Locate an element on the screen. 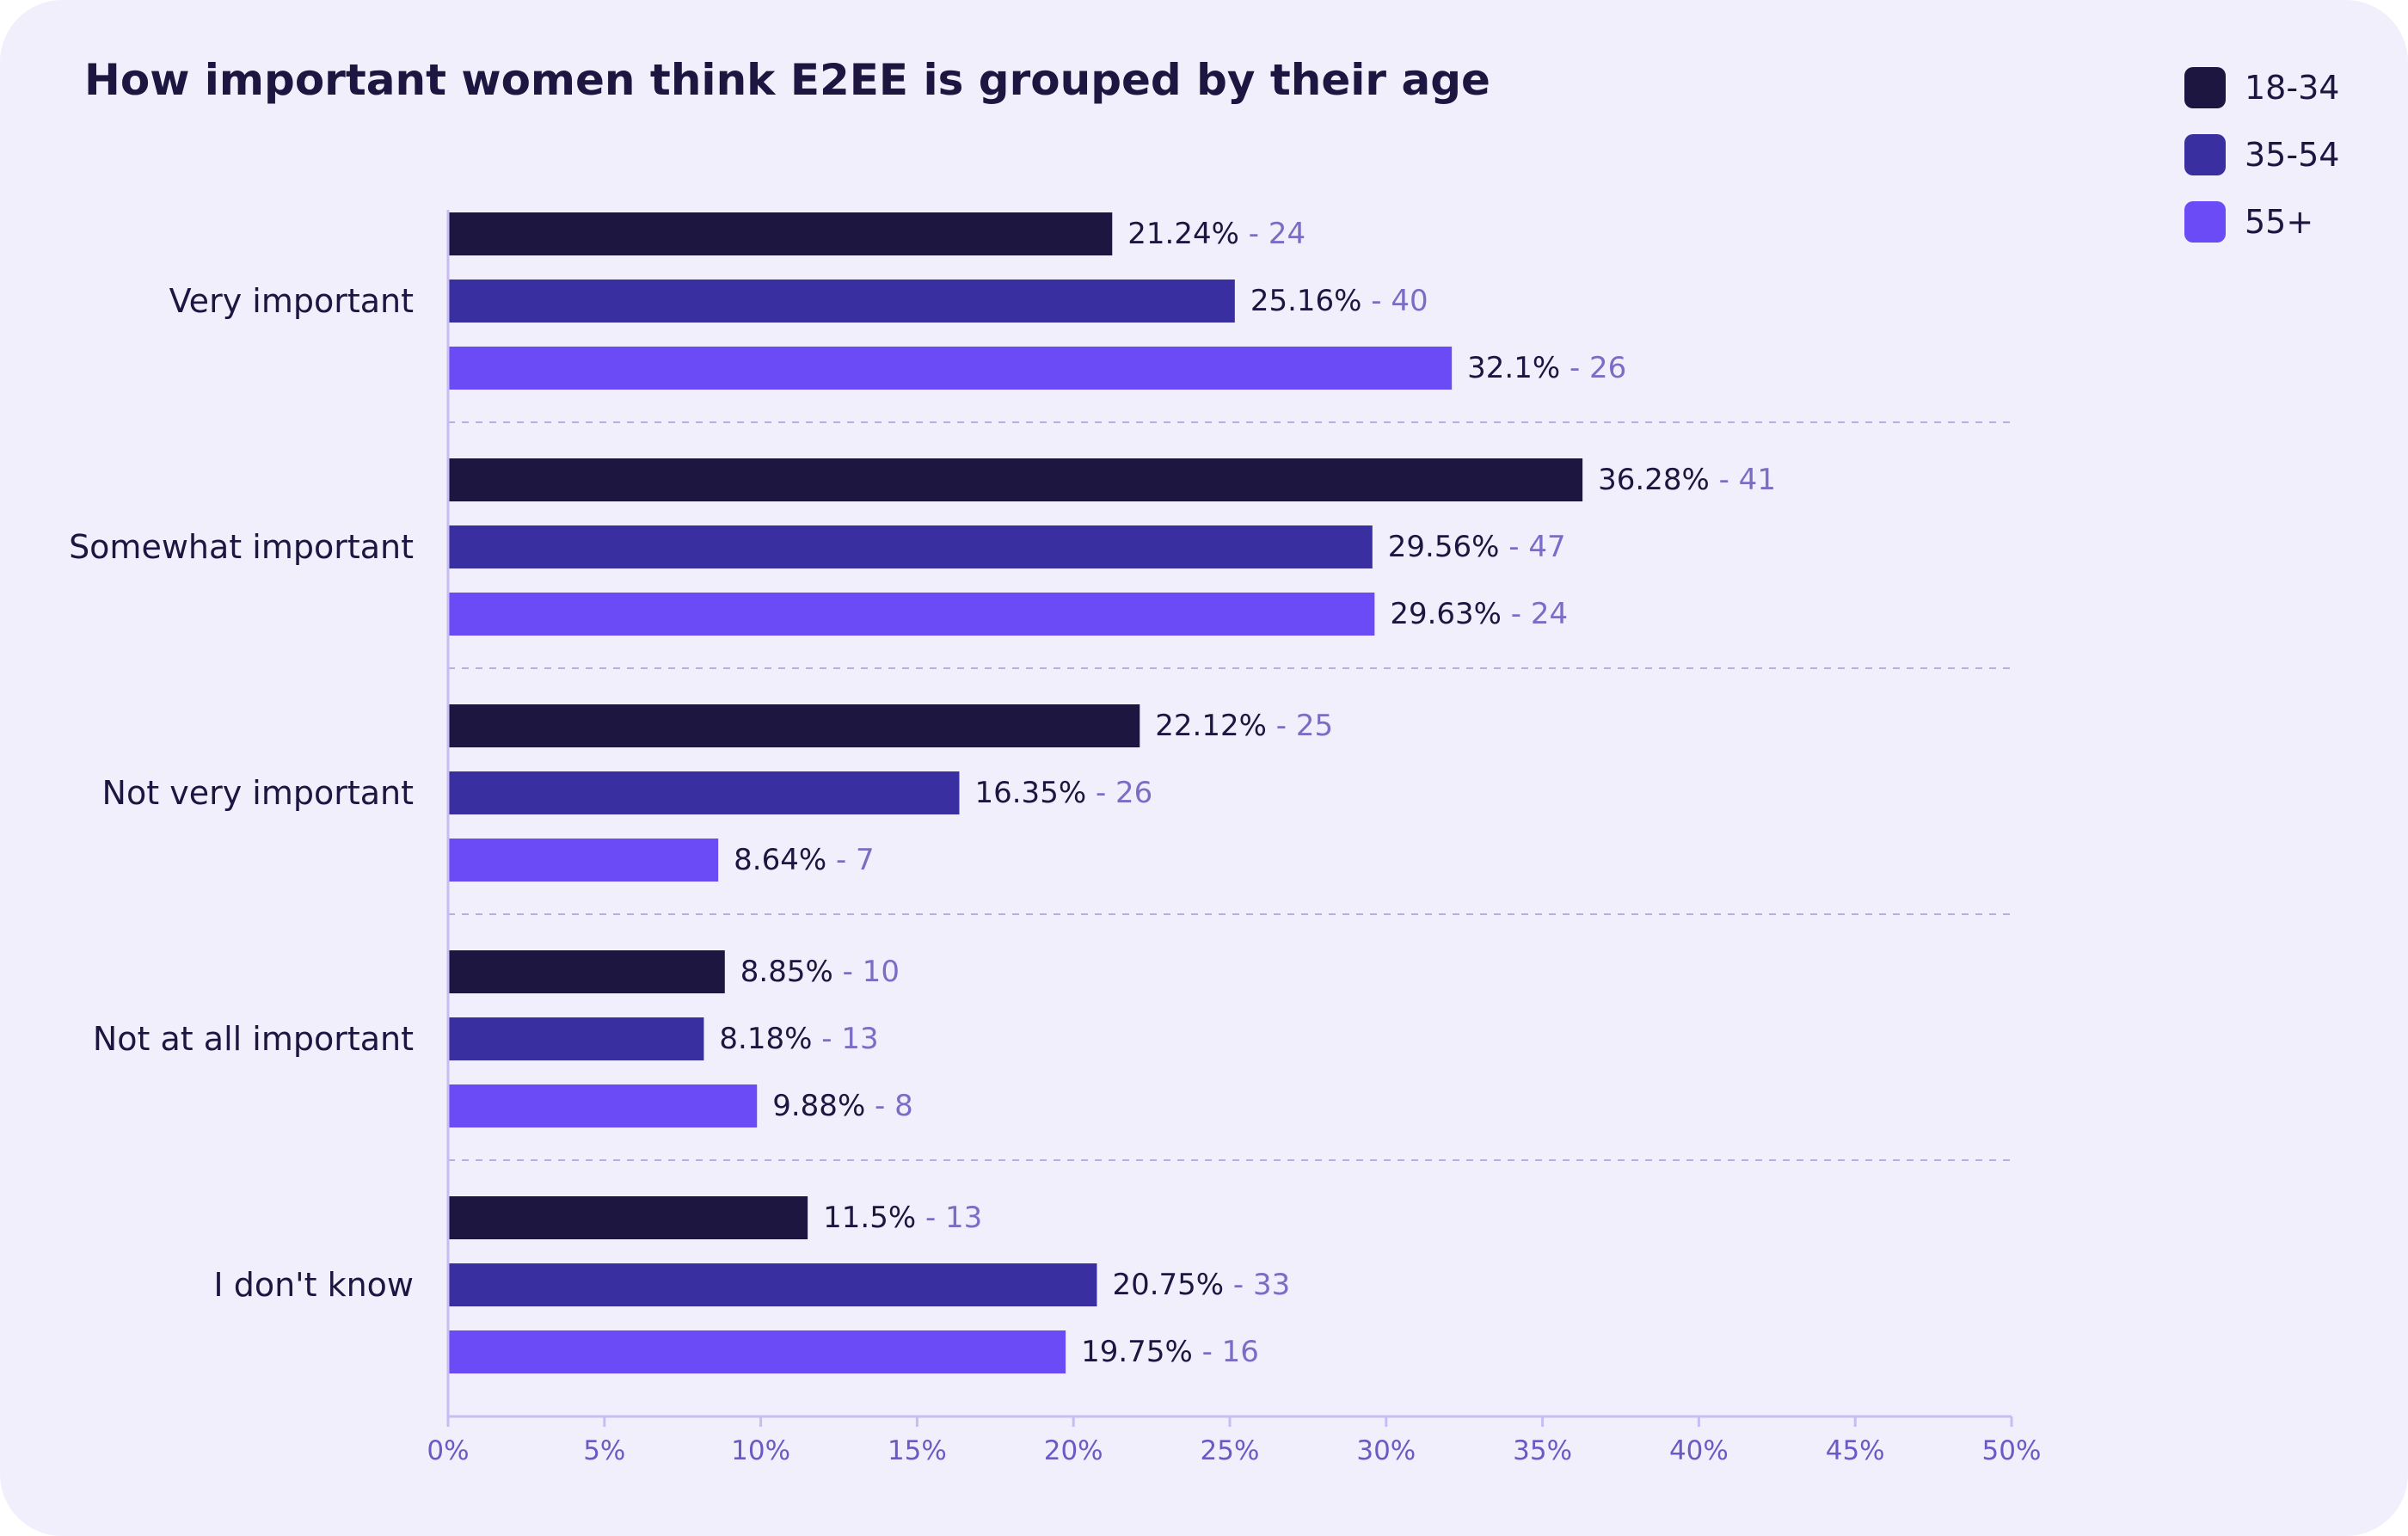 The image size is (2408, 1536). data-label-percent: 25.16% is located at coordinates (1306, 301).